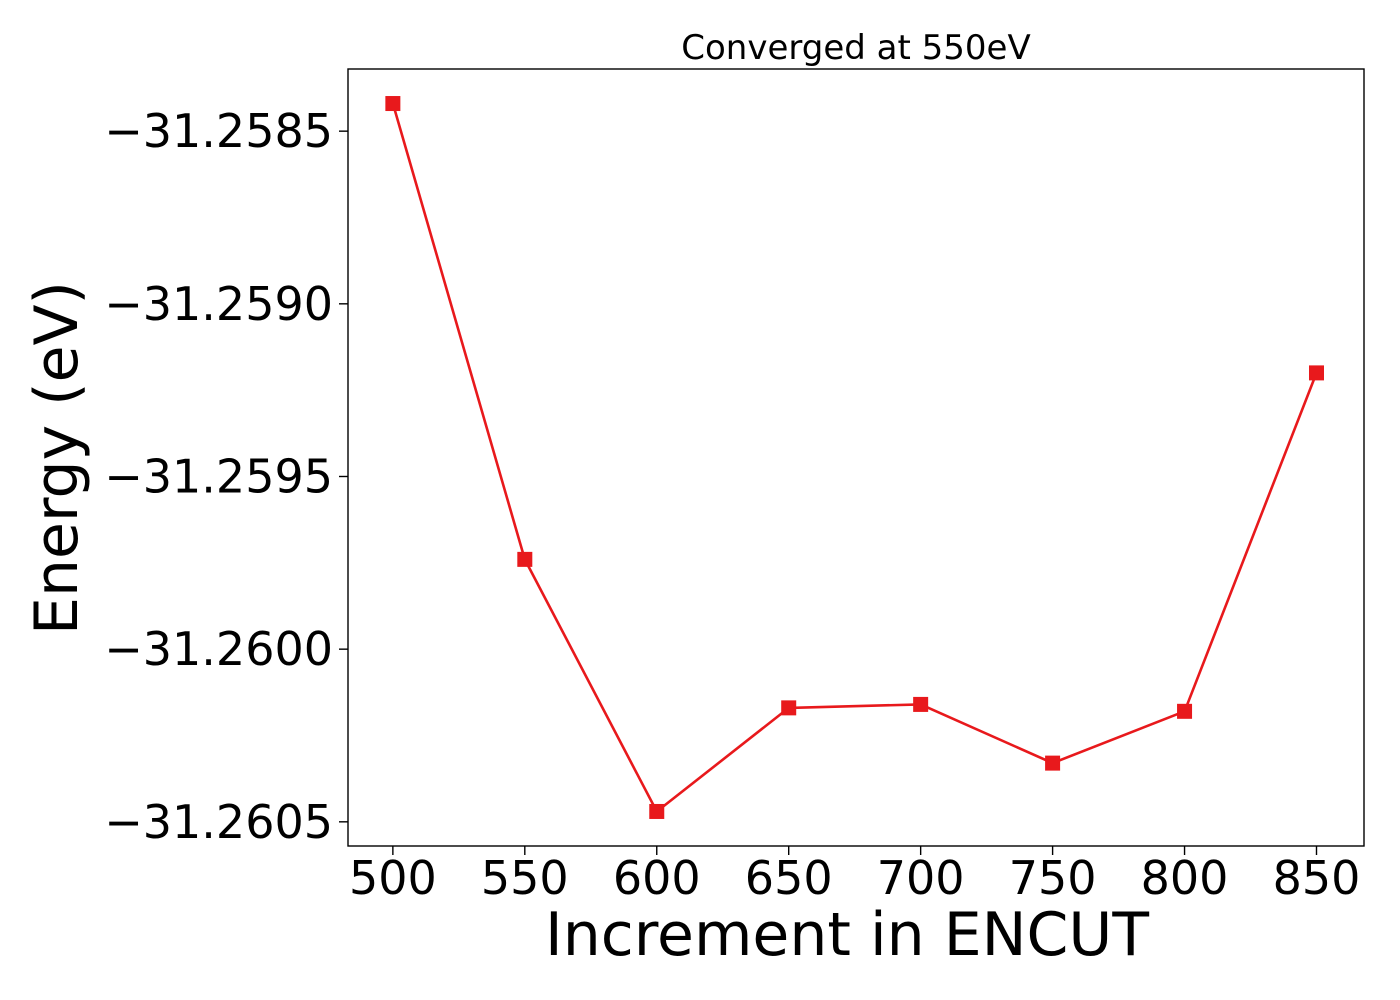  Describe the element at coordinates (1317, 878) in the screenshot. I see `x-tick-label: 850` at that location.